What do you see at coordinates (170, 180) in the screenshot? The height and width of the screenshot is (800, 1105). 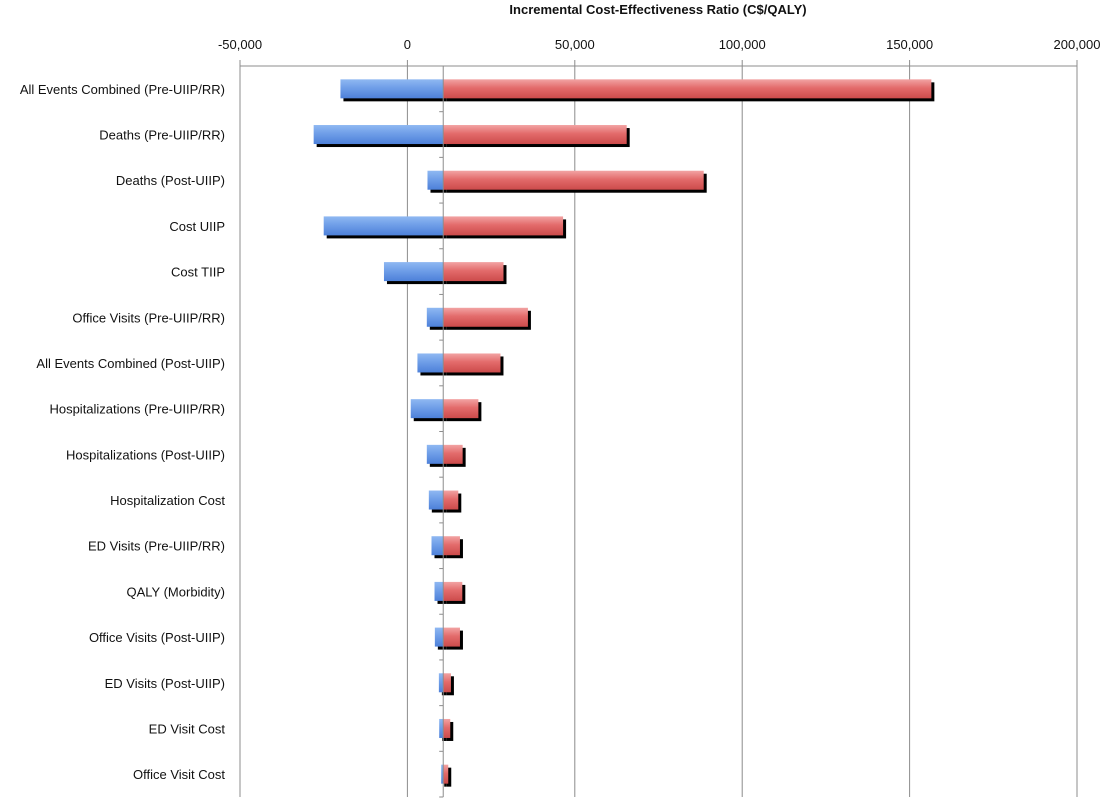 I see `category-label: Deaths (Post-UIIP)` at bounding box center [170, 180].